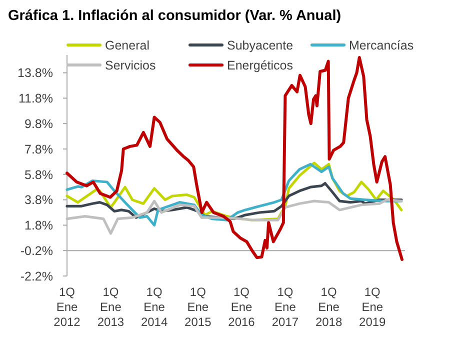 The width and height of the screenshot is (452, 345). What do you see at coordinates (38, 200) in the screenshot?
I see `y-tick-label: 3.8%` at bounding box center [38, 200].